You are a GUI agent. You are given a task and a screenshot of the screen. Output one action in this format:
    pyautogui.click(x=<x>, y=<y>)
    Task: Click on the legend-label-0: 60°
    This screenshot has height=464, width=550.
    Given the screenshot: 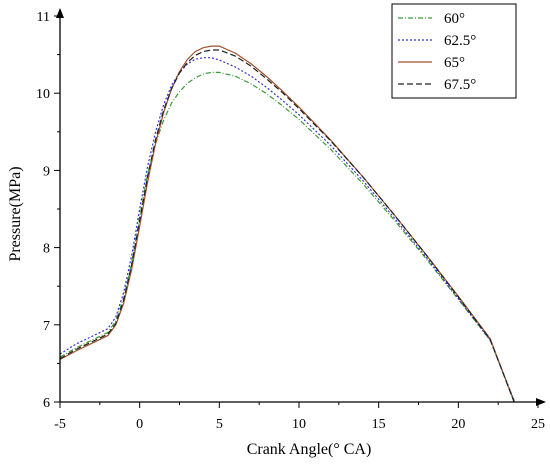 What is the action you would take?
    pyautogui.click(x=454, y=19)
    